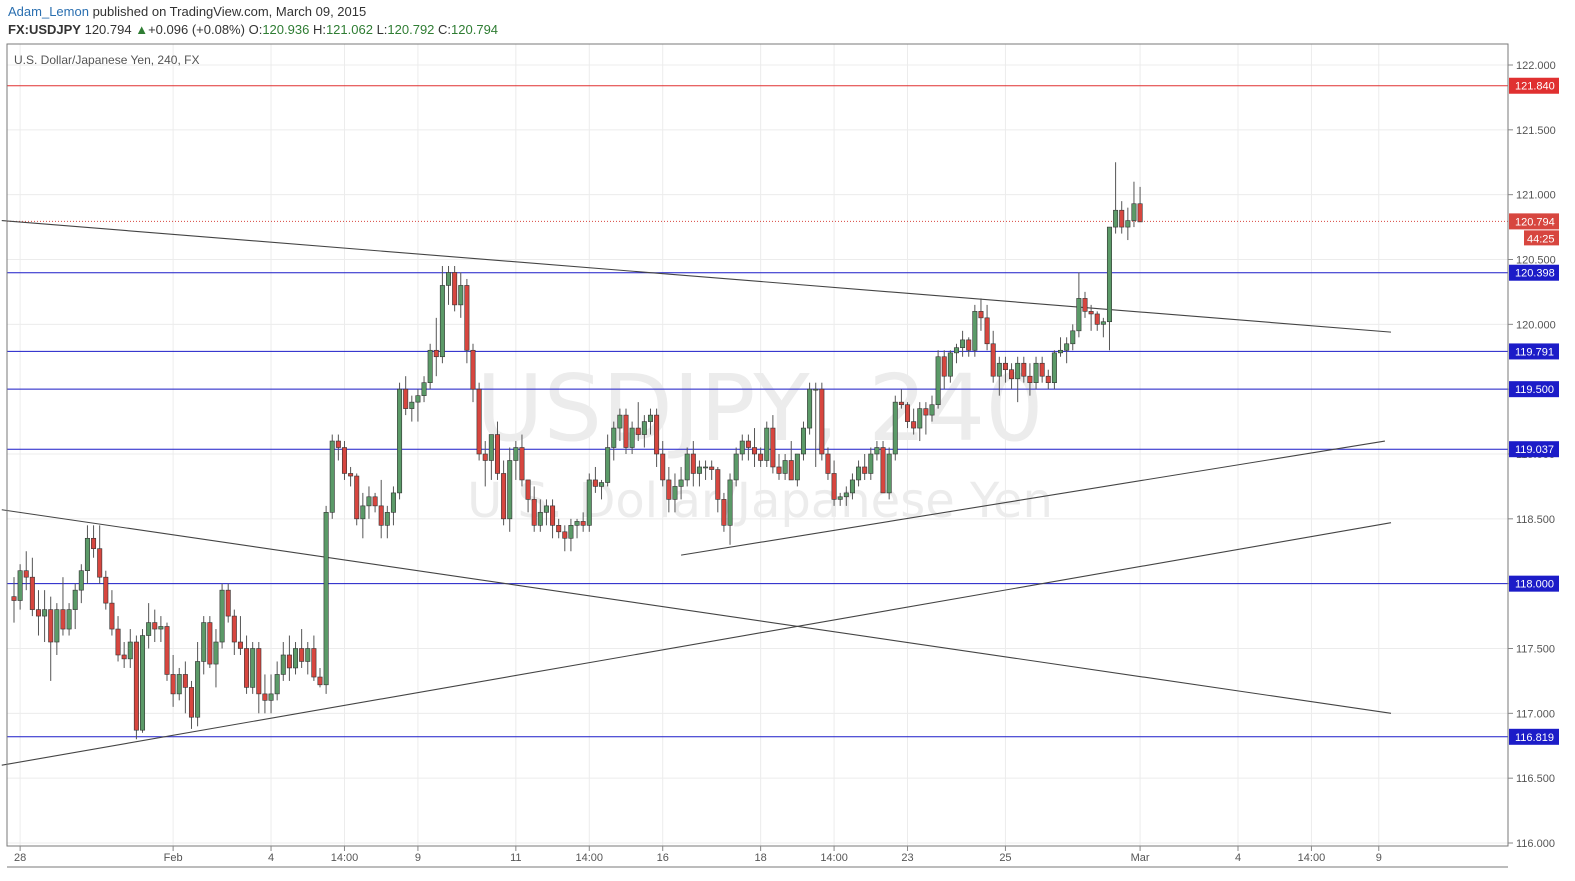  Describe the element at coordinates (48, 11) in the screenshot. I see `author-link: Adam_Lemon` at that location.